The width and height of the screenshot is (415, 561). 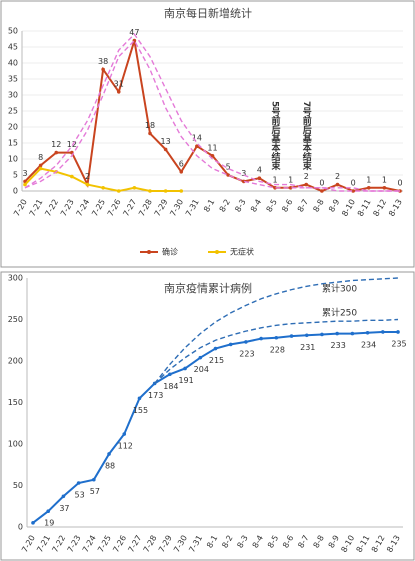 I want to click on data-label: 19, so click(x=49, y=523).